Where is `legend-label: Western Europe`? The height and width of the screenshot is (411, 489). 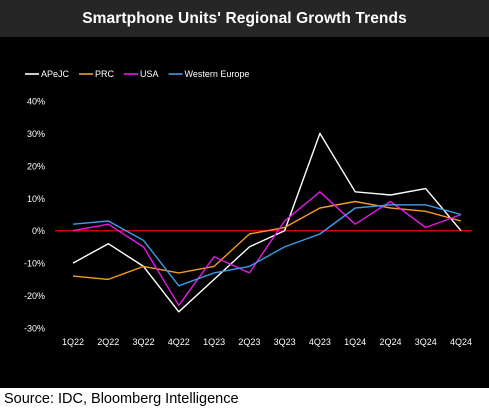
legend-label: Western Europe is located at coordinates (217, 74).